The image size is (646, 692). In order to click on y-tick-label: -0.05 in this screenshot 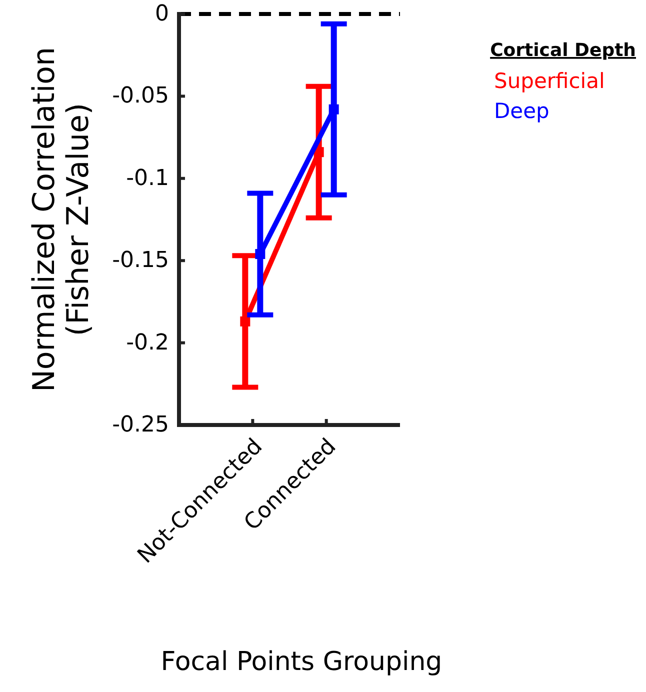, I will do `click(140, 96)`.